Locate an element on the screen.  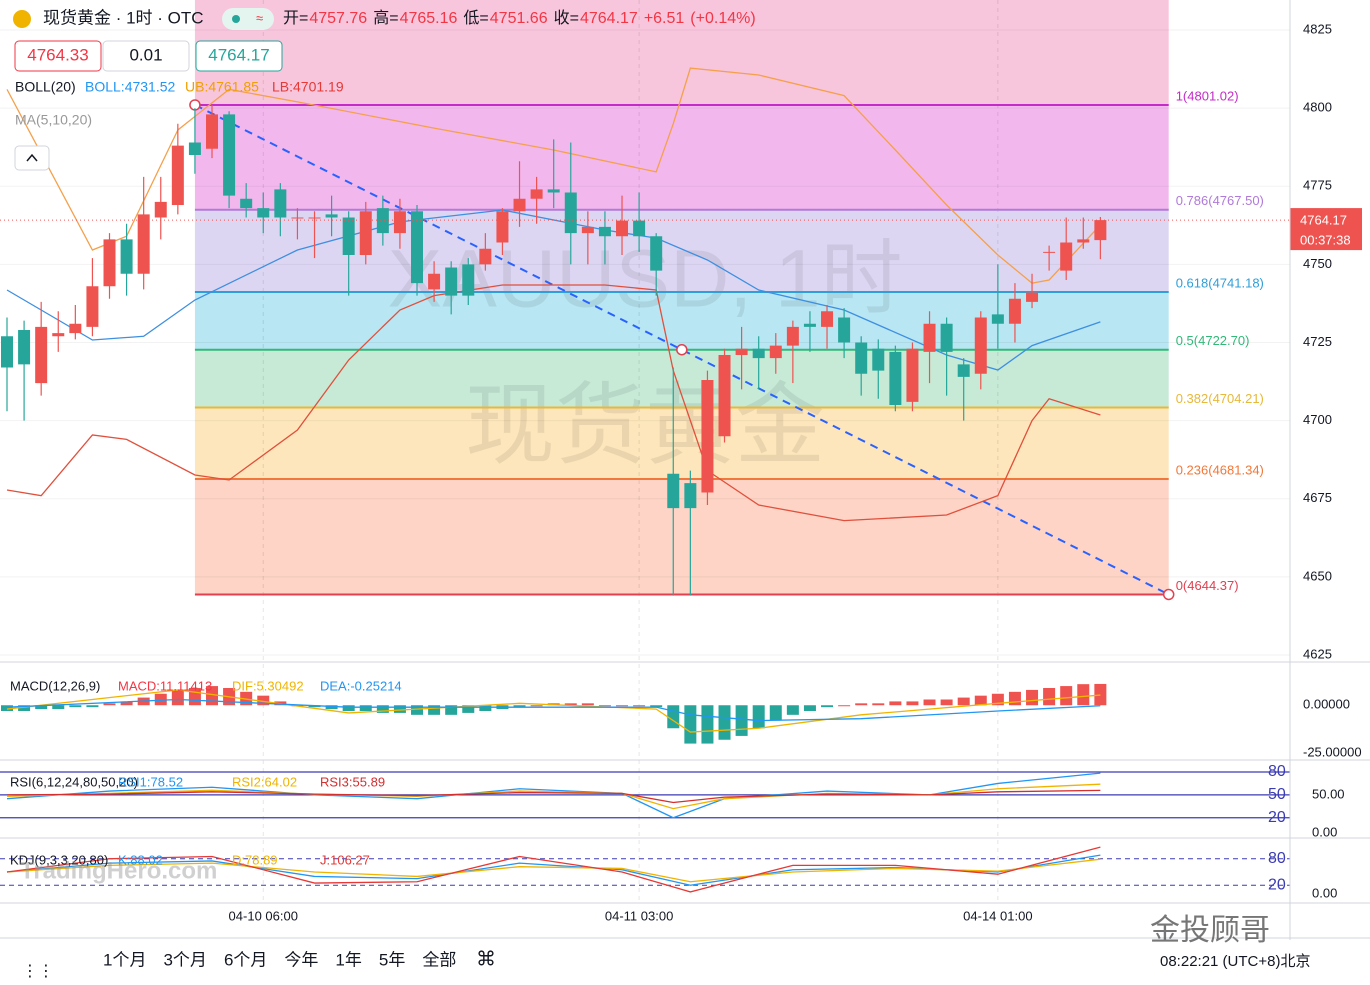
range-button: 5年 is located at coordinates (392, 959).